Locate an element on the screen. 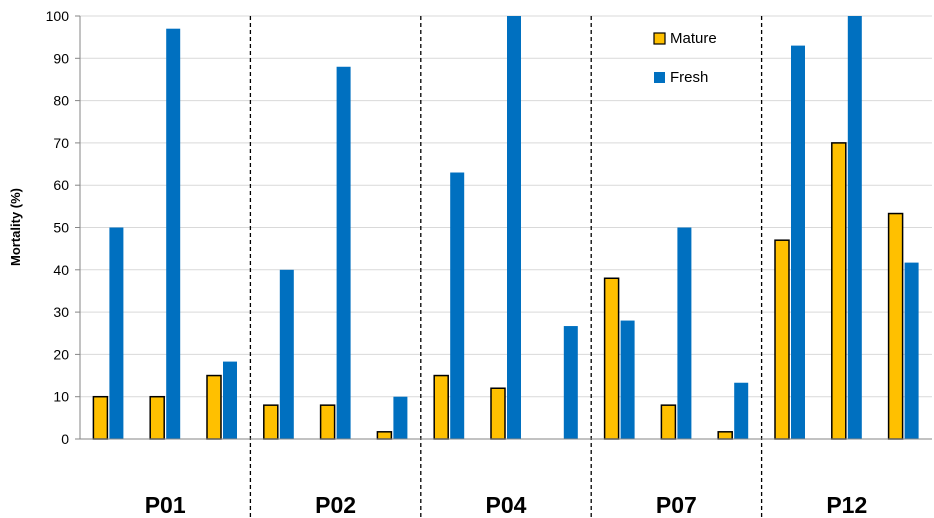  legend-swatch-mature is located at coordinates (659, 38).